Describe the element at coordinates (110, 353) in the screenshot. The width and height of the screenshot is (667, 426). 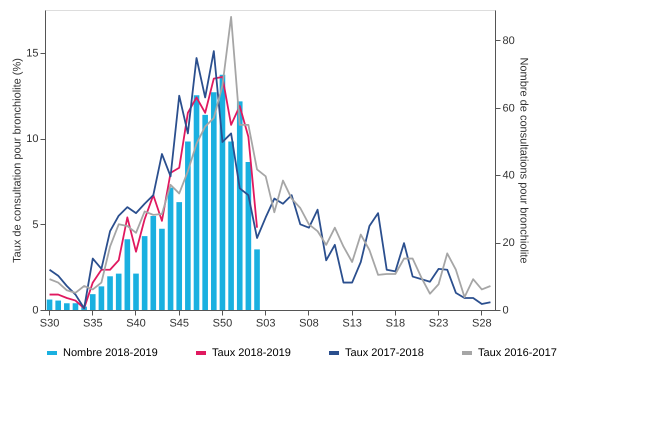
I see `legend-label: Nombre 2018-2019` at that location.